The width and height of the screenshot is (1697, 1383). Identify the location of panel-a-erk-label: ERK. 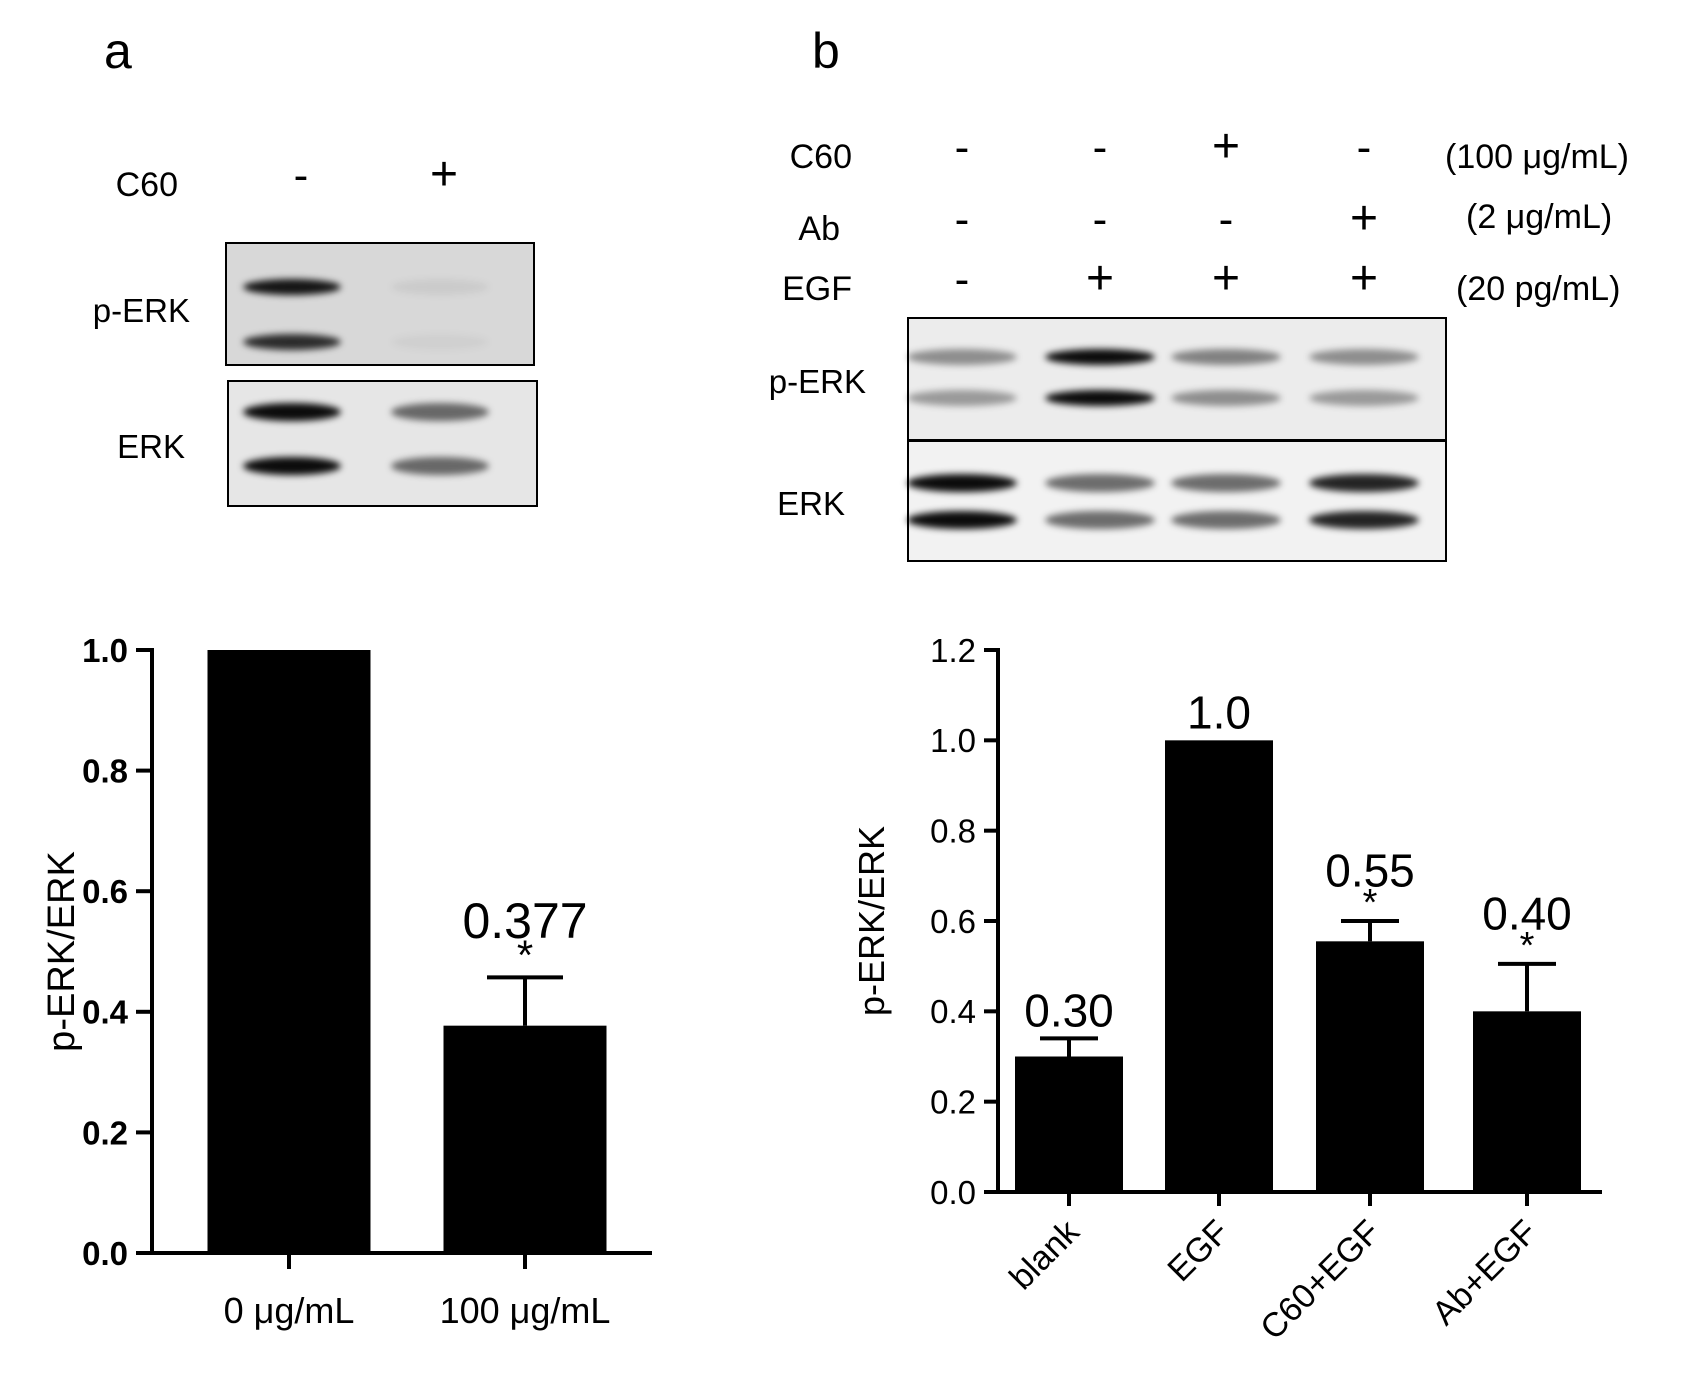
(151, 446).